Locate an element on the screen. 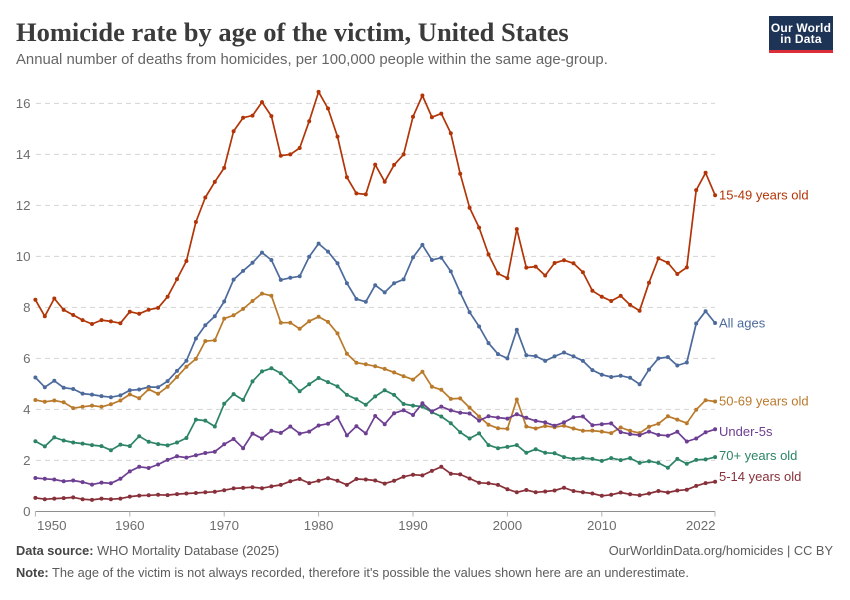 The width and height of the screenshot is (850, 600). svg-text: 70+ years old is located at coordinates (758, 455).